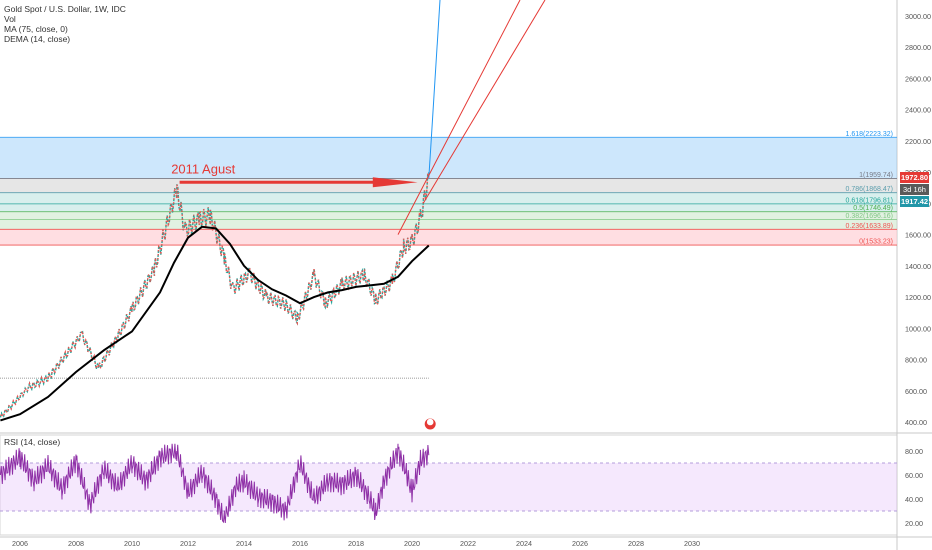 This screenshot has height=550, width=932. I want to click on fib-label: 1.618(2223.32), so click(869, 134).